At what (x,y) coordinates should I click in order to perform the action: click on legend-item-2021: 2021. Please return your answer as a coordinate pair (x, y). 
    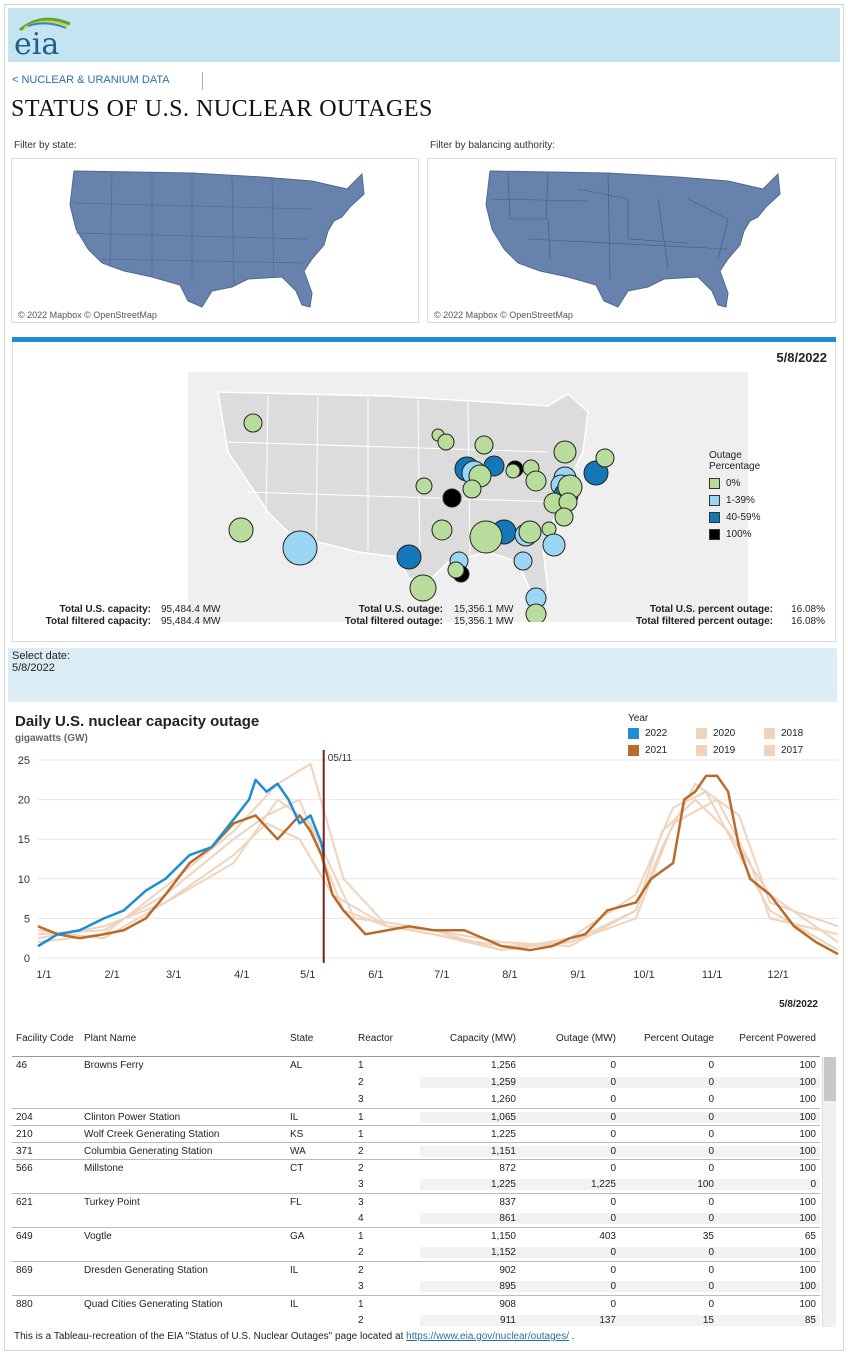
    Looking at the image, I should click on (647, 750).